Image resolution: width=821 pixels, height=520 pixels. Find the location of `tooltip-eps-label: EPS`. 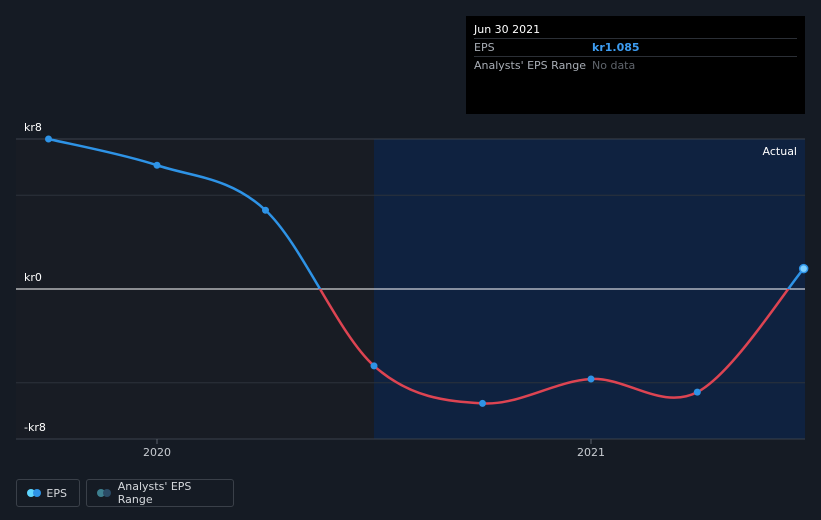

tooltip-eps-label: EPS is located at coordinates (484, 47).